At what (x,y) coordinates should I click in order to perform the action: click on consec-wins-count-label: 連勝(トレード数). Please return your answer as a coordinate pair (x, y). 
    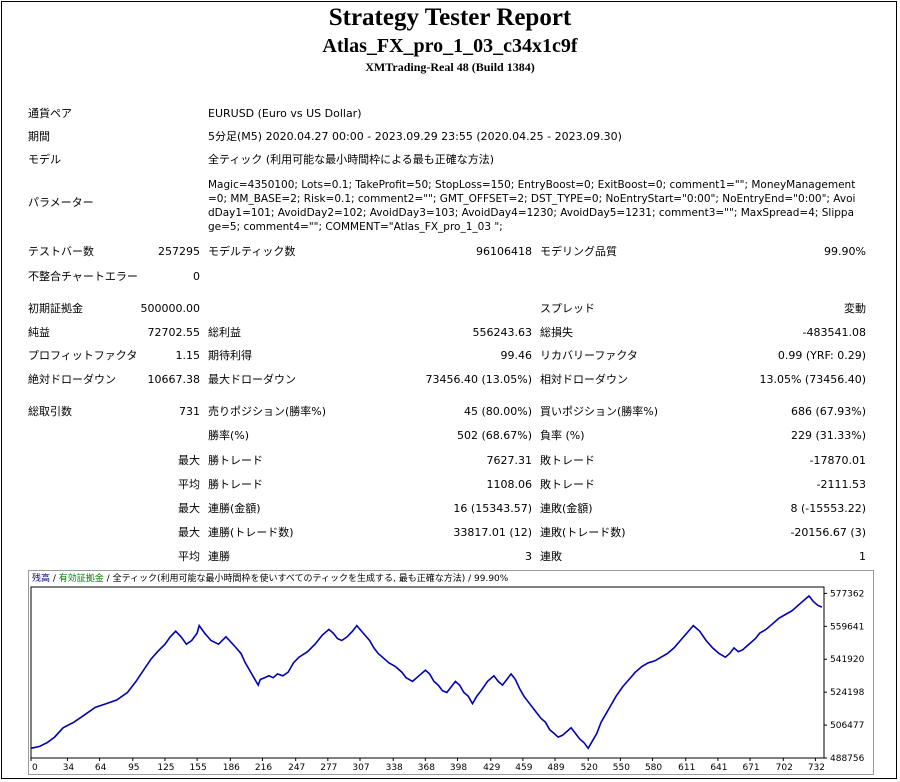
    Looking at the image, I should click on (251, 532).